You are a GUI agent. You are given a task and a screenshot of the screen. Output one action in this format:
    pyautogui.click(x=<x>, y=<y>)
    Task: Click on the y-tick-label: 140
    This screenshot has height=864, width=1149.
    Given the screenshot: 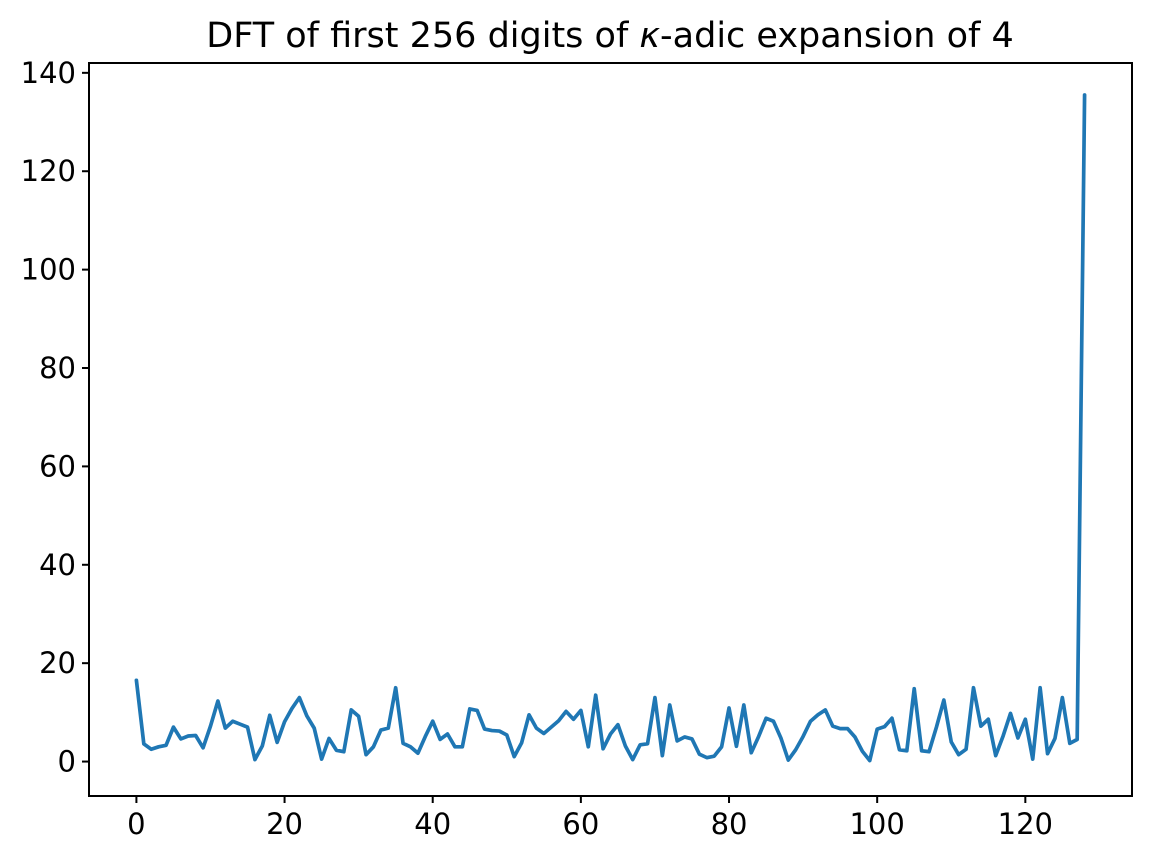 What is the action you would take?
    pyautogui.click(x=48, y=73)
    